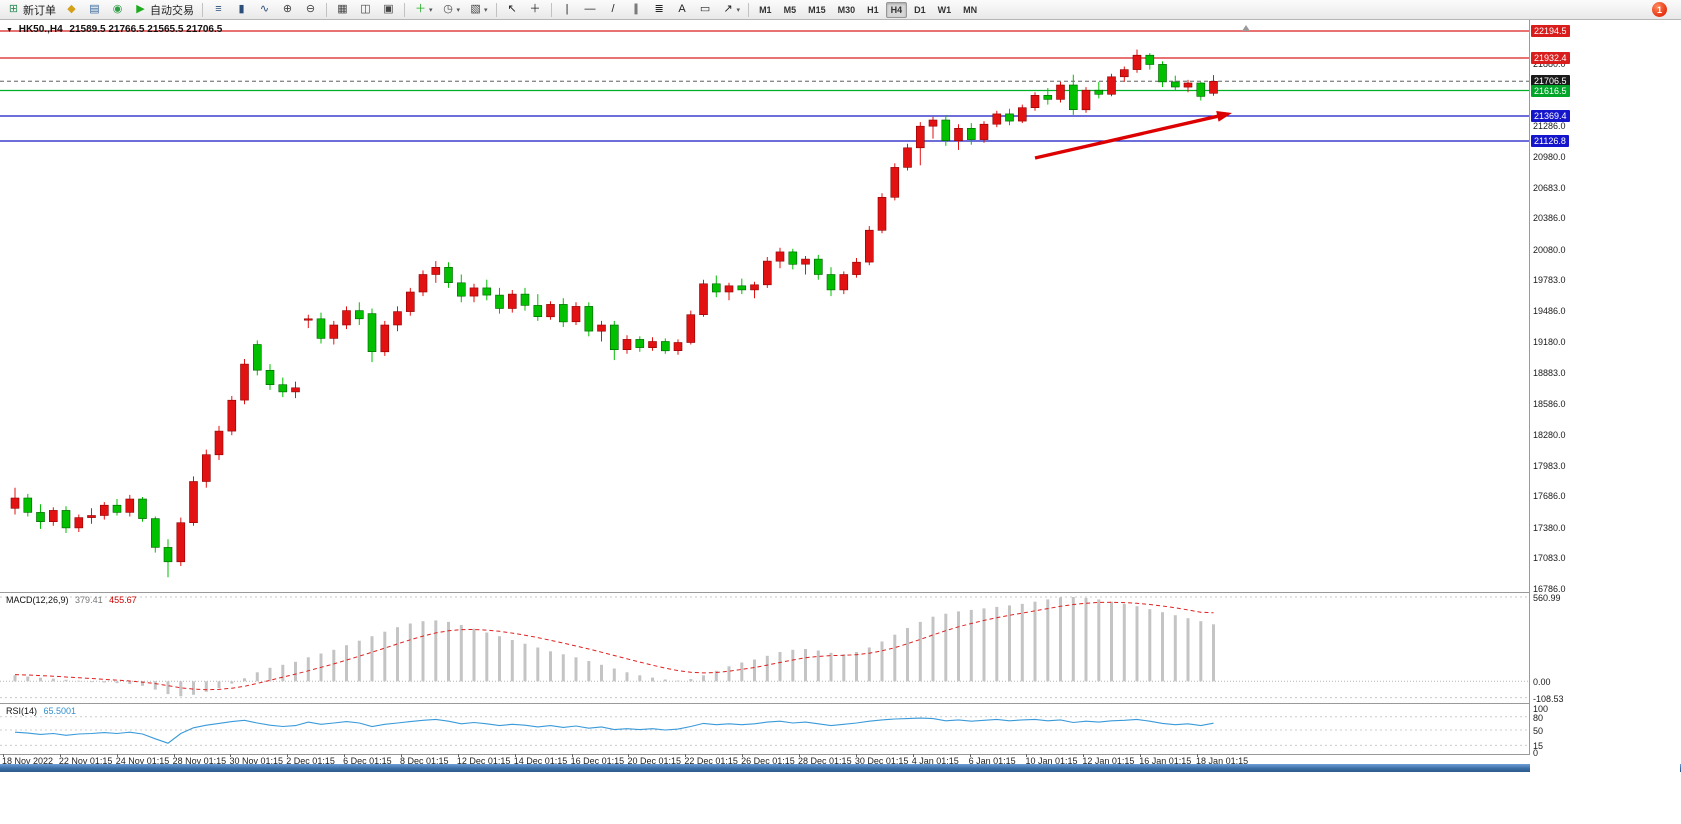 The image size is (1681, 824). Describe the element at coordinates (1222, 761) in the screenshot. I see `time-axis-label: 18 Jan 01:15` at that location.